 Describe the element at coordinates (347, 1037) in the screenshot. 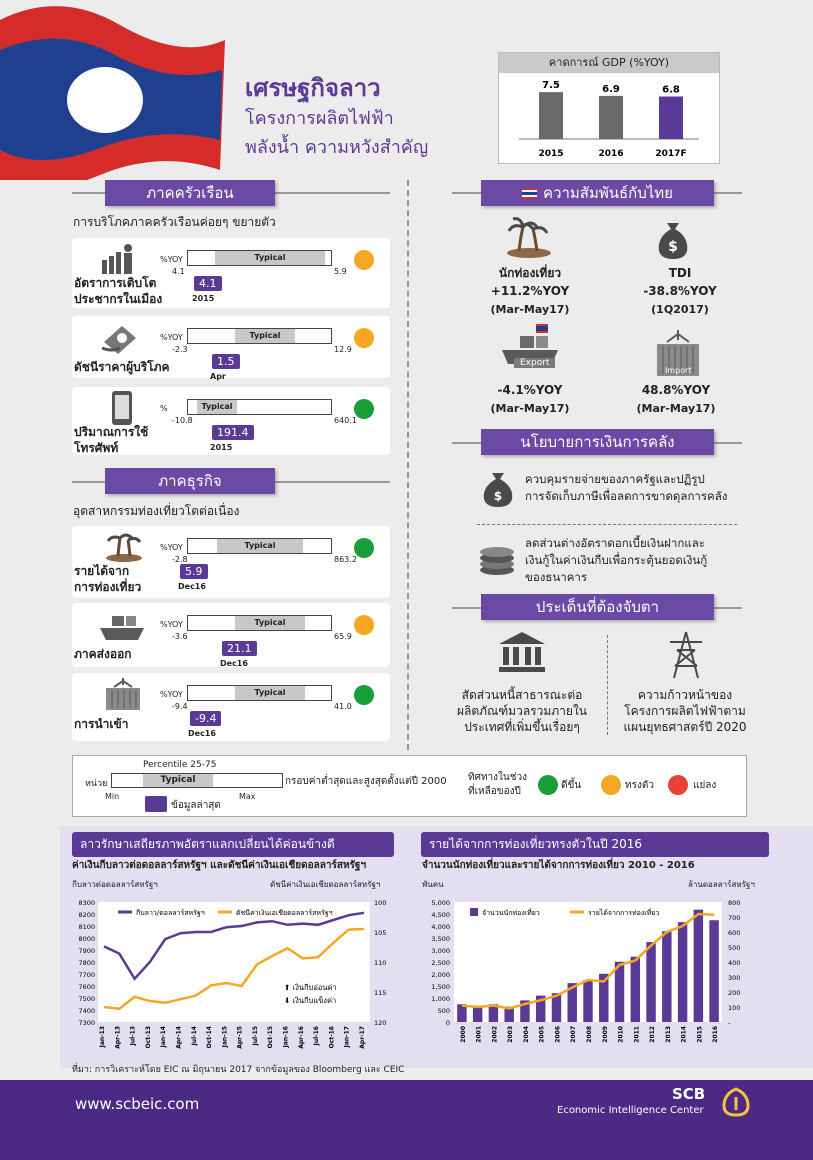

I see `fx-x-tick: Jan-17` at that location.